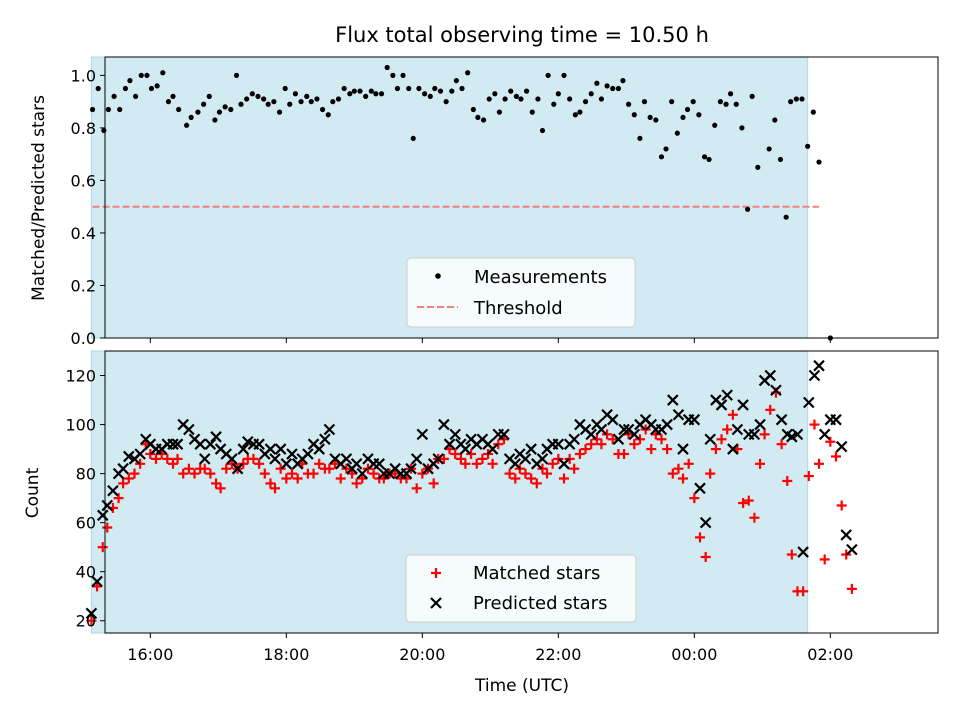  Describe the element at coordinates (83, 180) in the screenshot. I see `y-tick-label: 0.6` at that location.